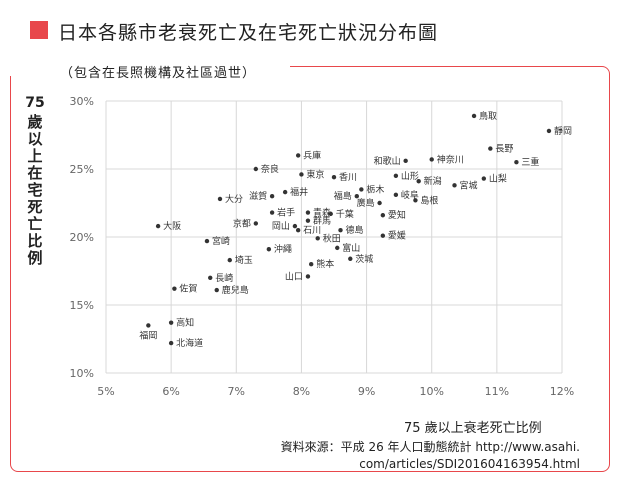  What do you see at coordinates (248, 33) in the screenshot?
I see `chart-title: 日本各縣市老衰死亡及在宅死亡狀況分布圖` at bounding box center [248, 33].